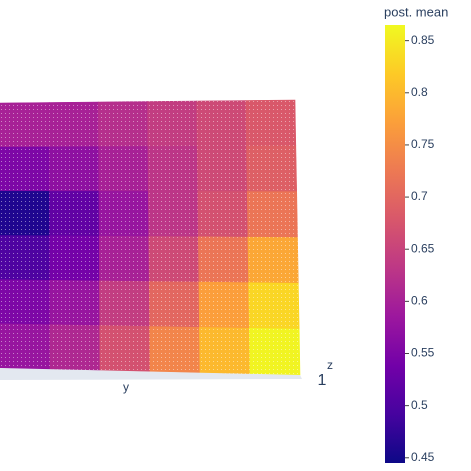  Describe the element at coordinates (322, 380) in the screenshot. I see `z-tick-label: 1` at that location.